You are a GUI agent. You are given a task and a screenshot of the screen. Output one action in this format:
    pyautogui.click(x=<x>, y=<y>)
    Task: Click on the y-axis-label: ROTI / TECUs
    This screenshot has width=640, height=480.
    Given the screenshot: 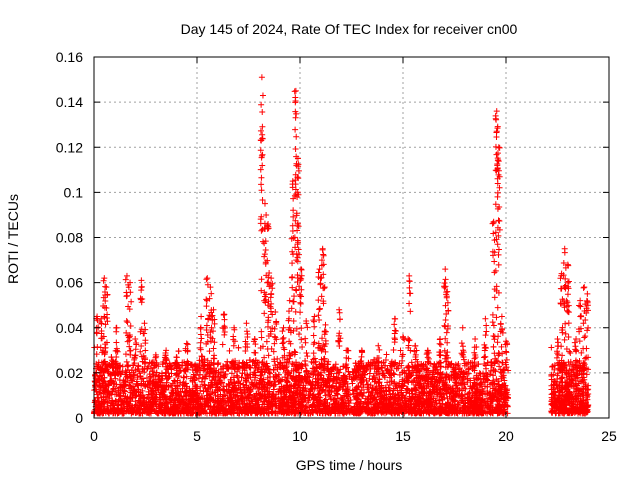 What is the action you would take?
    pyautogui.click(x=13, y=239)
    